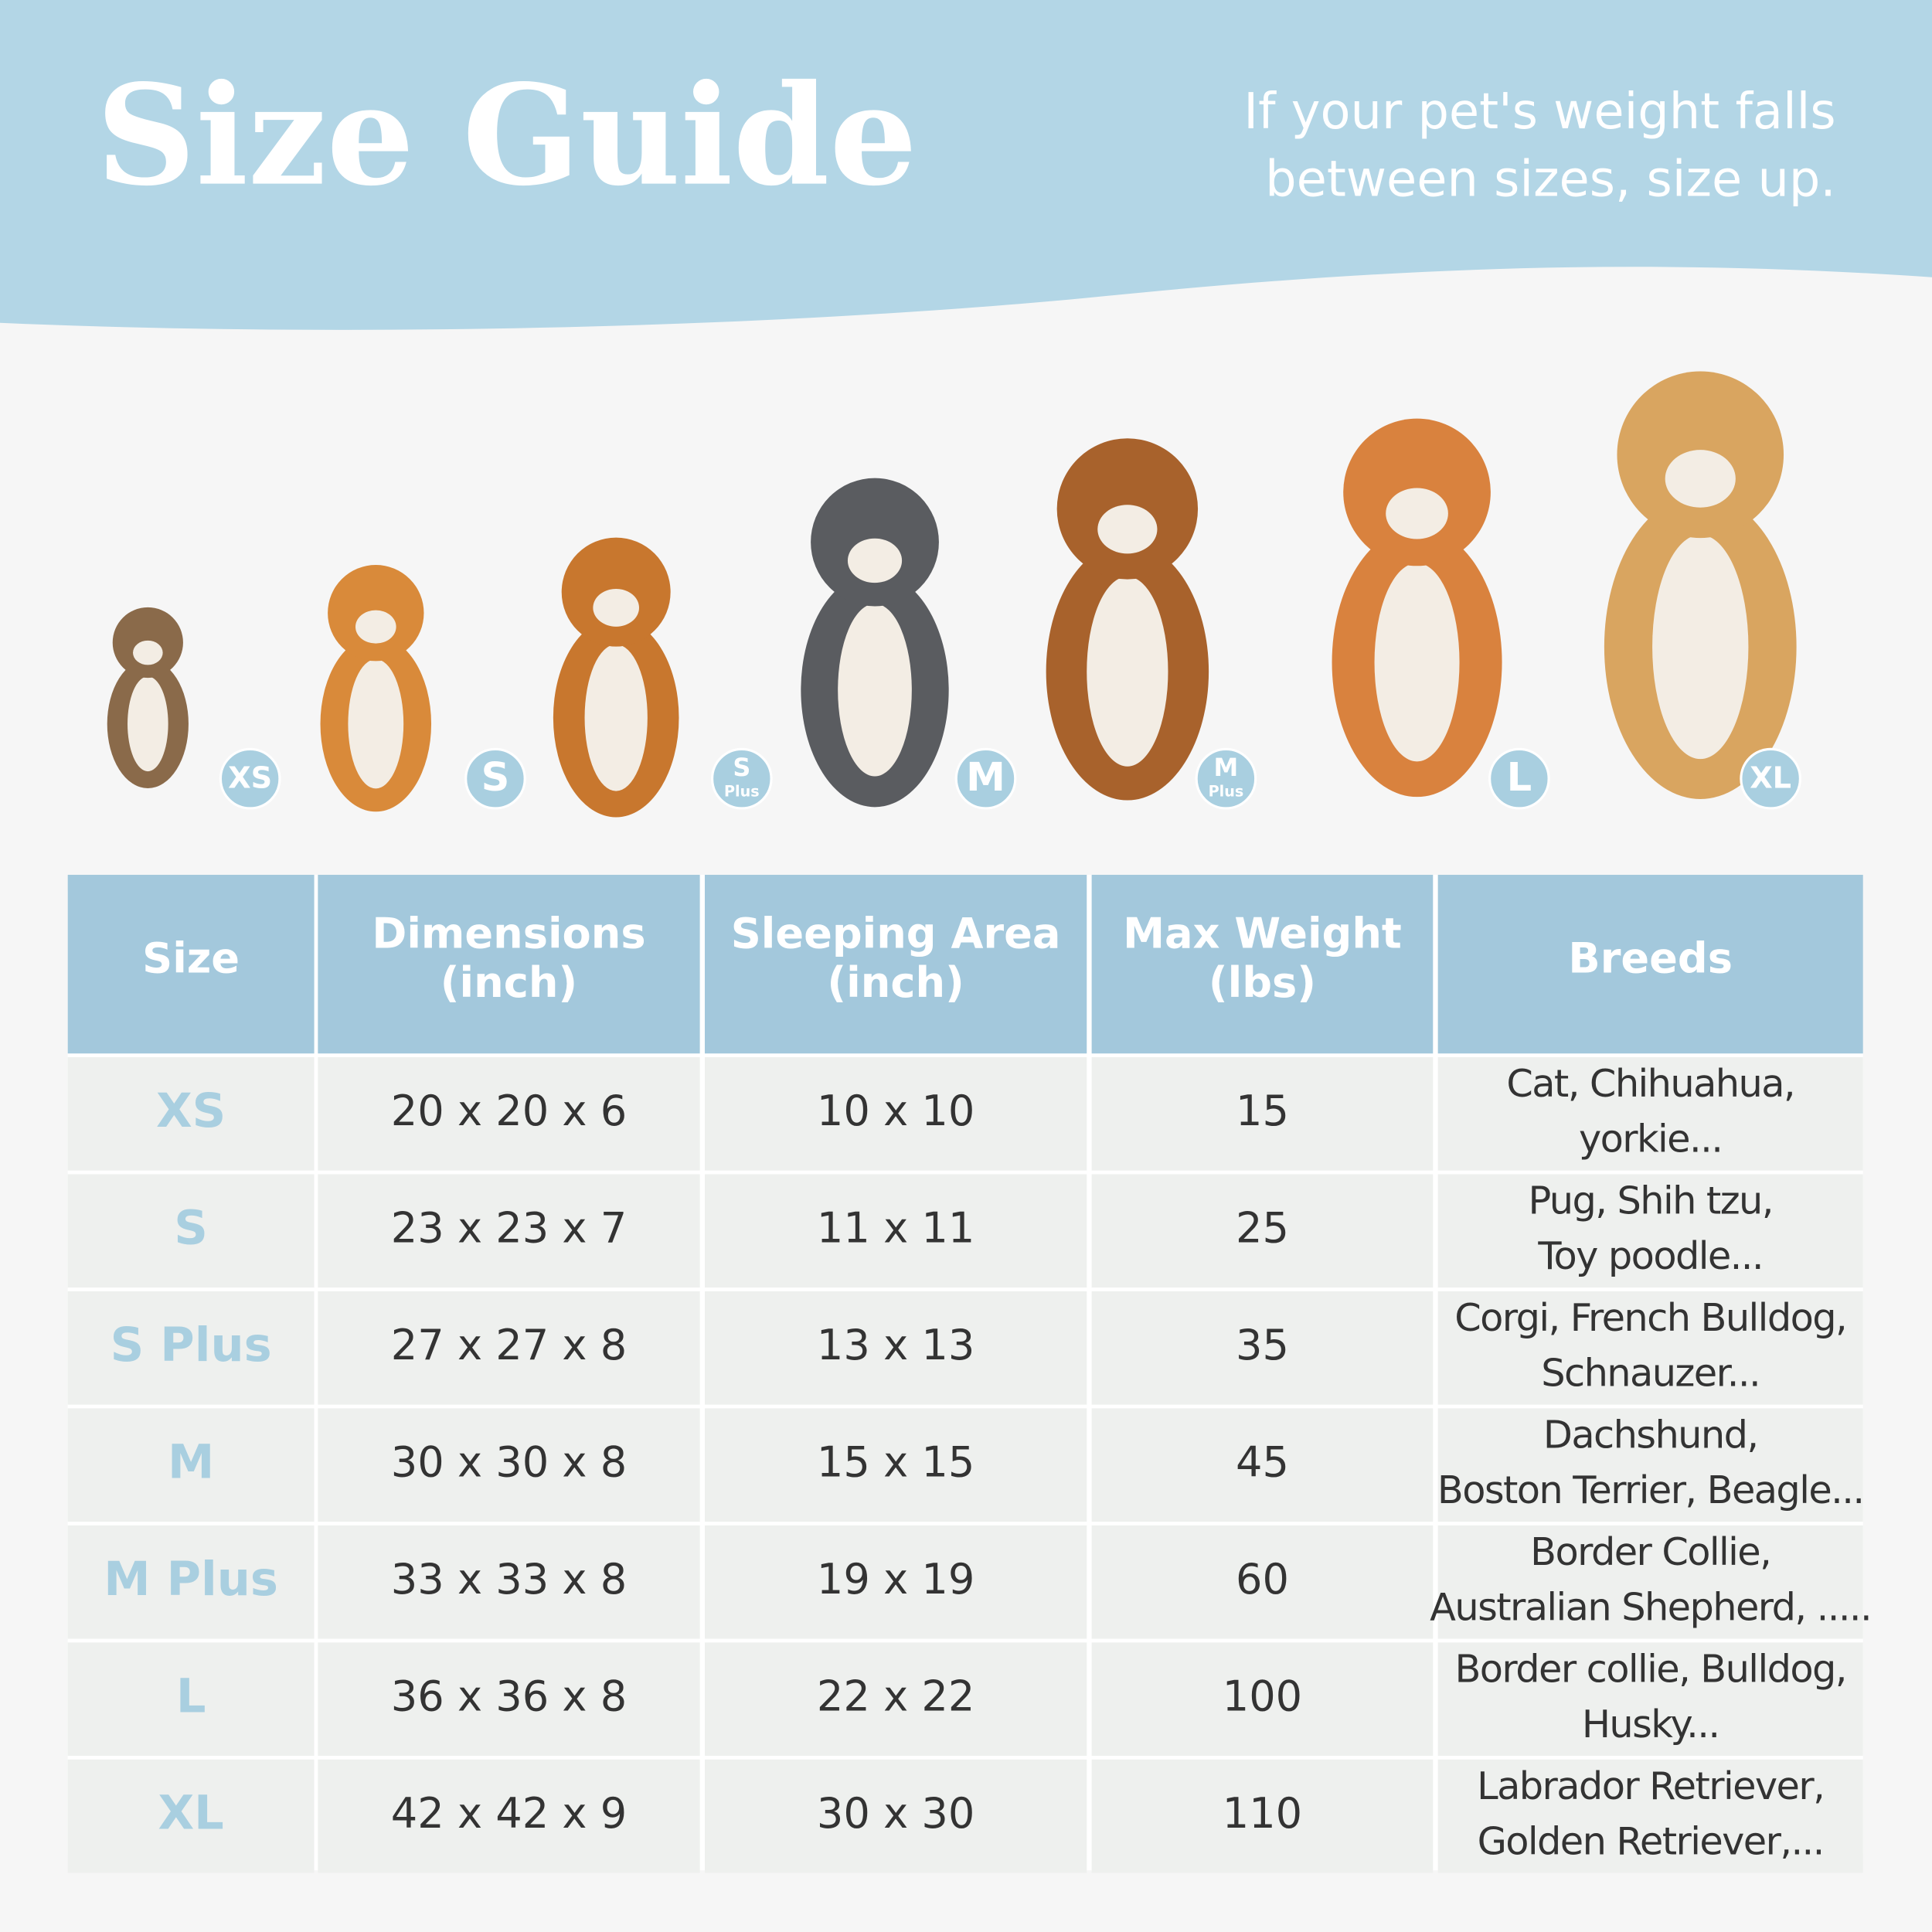 Image resolution: width=1932 pixels, height=1932 pixels. I want to click on cell-text: 15, so click(1262, 1111).